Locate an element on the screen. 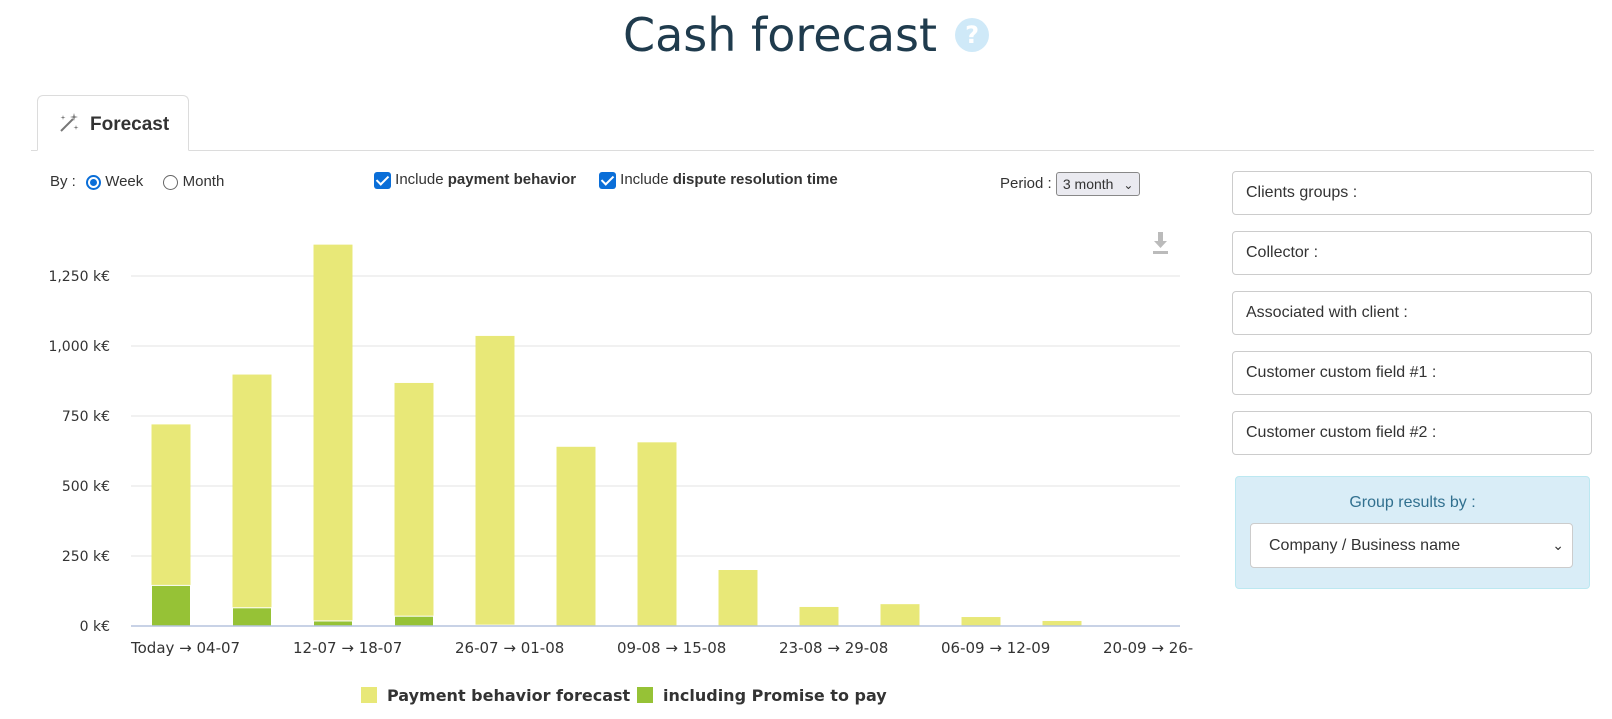 Image resolution: width=1612 pixels, height=719 pixels. x-tick-label: 09-08 → 15-08 is located at coordinates (671, 648).